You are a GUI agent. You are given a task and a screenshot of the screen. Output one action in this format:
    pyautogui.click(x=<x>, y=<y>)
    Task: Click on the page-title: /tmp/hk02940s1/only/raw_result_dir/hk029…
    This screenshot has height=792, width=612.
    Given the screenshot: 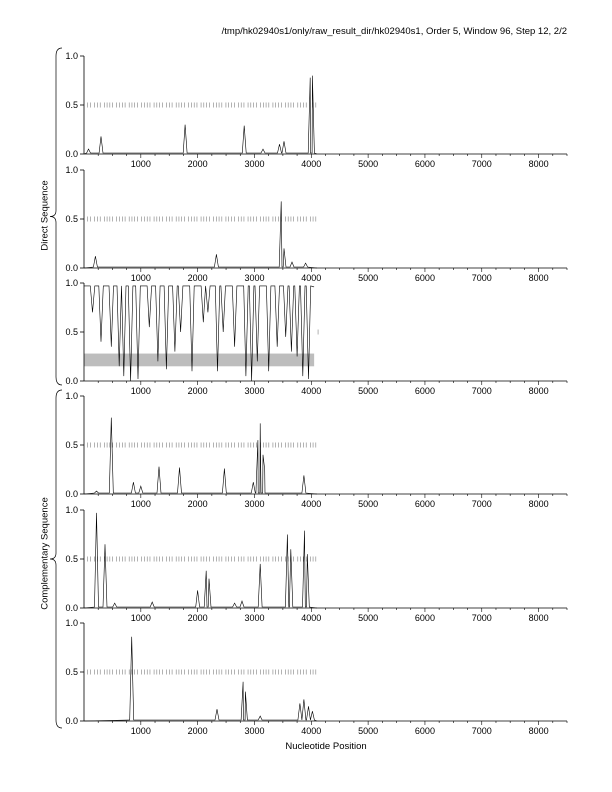 What is the action you would take?
    pyautogui.click(x=394, y=31)
    